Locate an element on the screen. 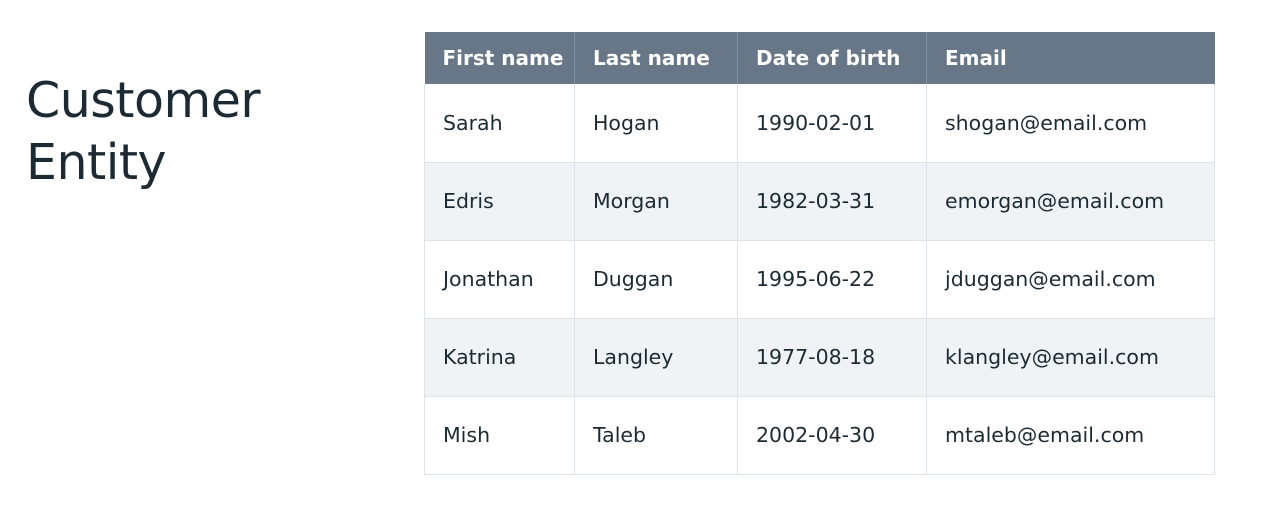 The height and width of the screenshot is (525, 1274). cell-last-name: Taleb is located at coordinates (656, 435).